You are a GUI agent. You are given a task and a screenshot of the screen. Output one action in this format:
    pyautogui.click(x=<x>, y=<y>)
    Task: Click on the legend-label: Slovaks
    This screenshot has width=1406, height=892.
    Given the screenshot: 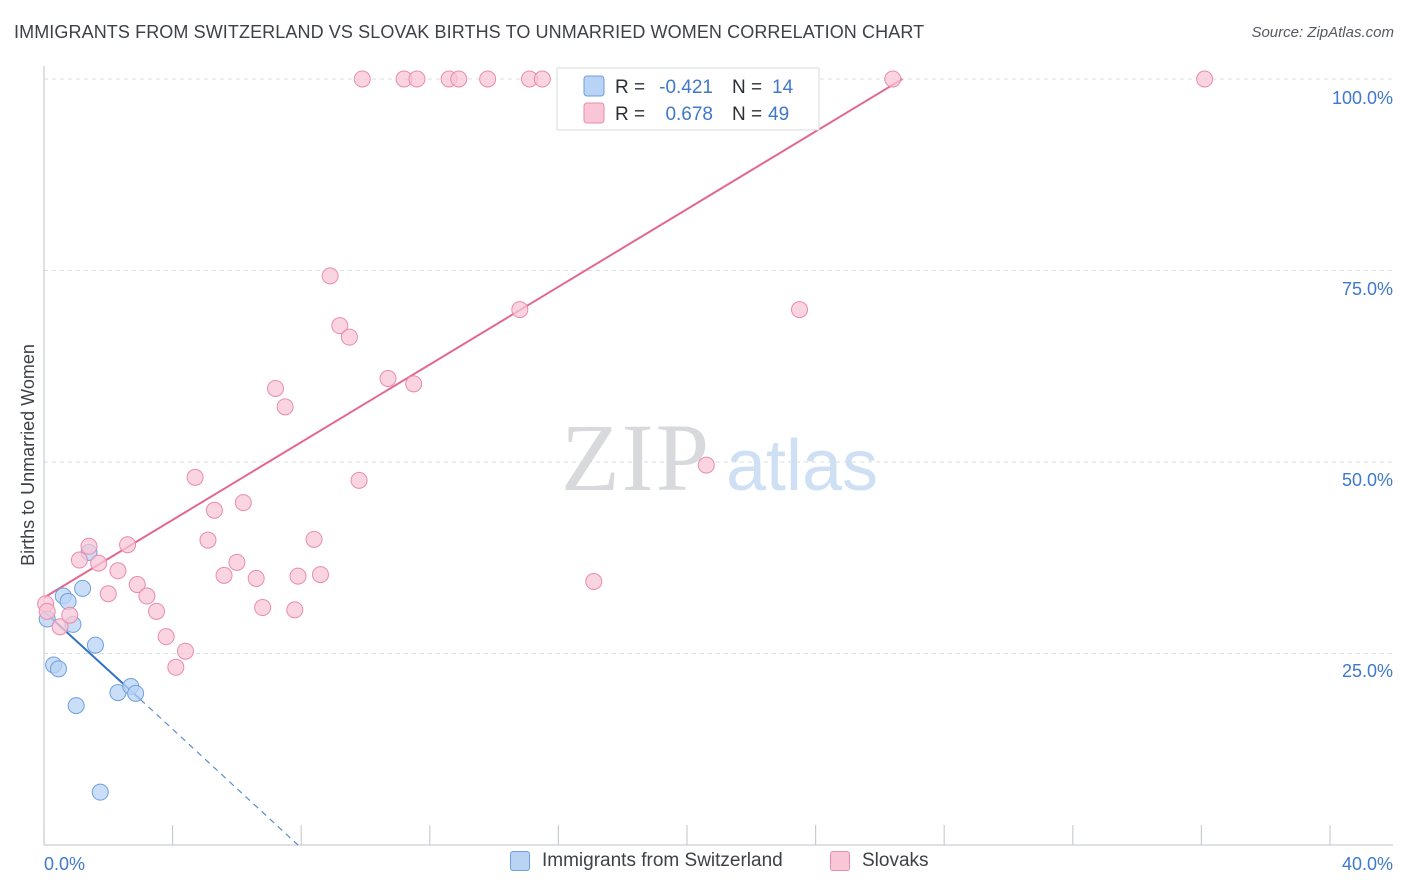 What is the action you would take?
    pyautogui.click(x=895, y=860)
    